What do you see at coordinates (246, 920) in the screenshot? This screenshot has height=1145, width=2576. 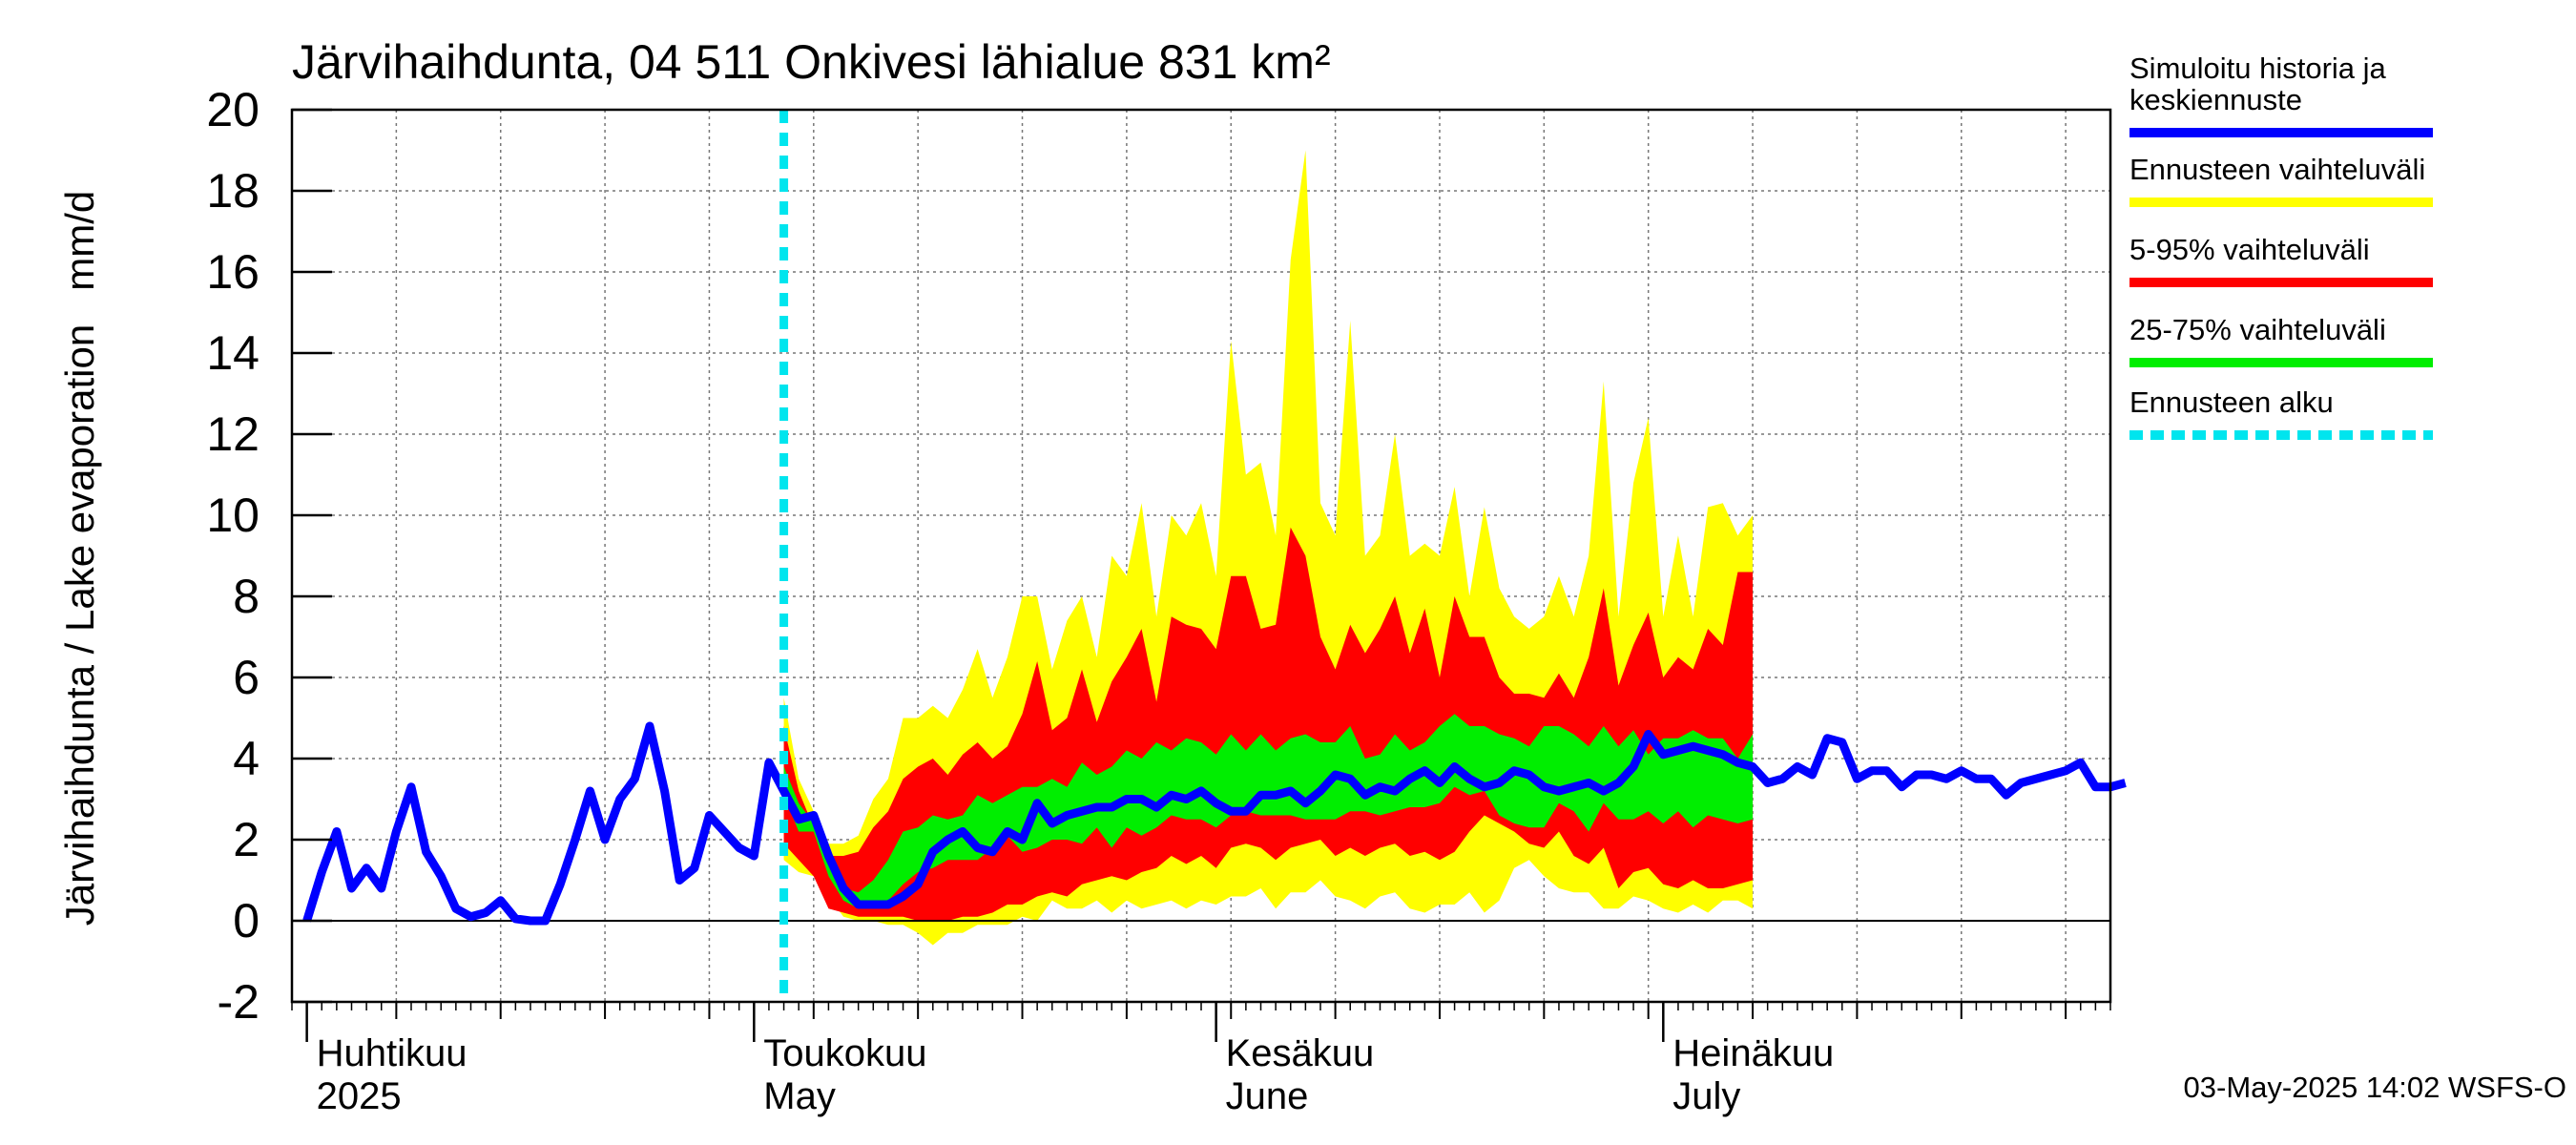 I see `y-tick-label: 0` at bounding box center [246, 920].